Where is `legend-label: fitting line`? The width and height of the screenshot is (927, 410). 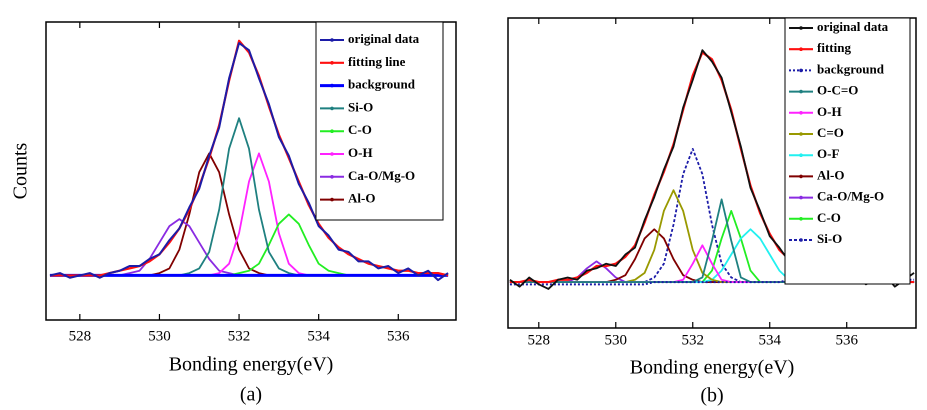 legend-label: fitting line is located at coordinates (377, 61).